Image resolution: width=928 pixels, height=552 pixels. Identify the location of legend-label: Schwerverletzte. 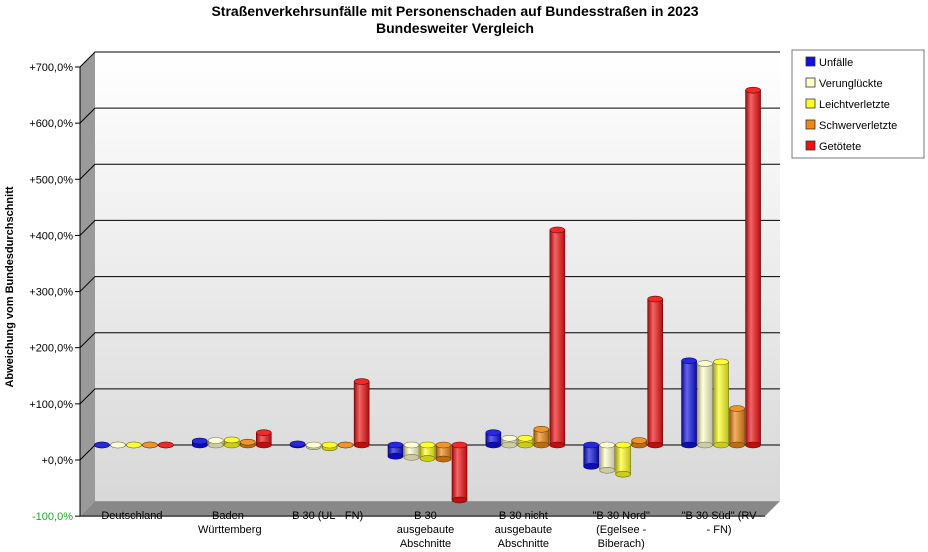
(858, 126).